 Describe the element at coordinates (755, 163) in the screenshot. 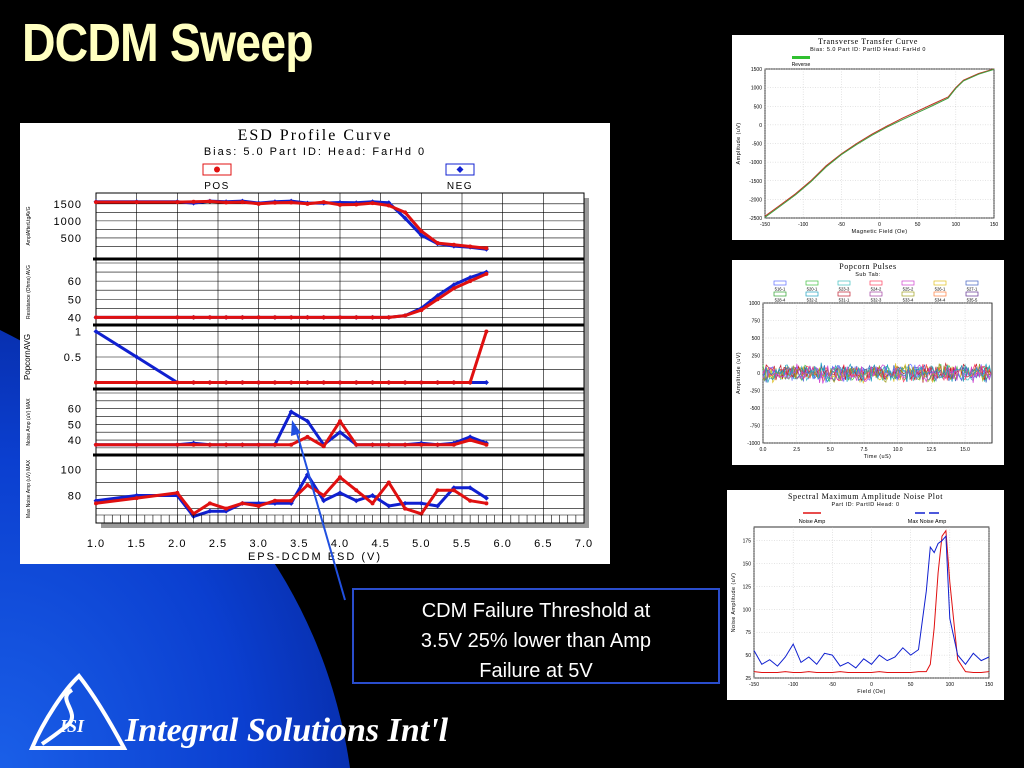

I see `y-tick-label: -1000` at that location.